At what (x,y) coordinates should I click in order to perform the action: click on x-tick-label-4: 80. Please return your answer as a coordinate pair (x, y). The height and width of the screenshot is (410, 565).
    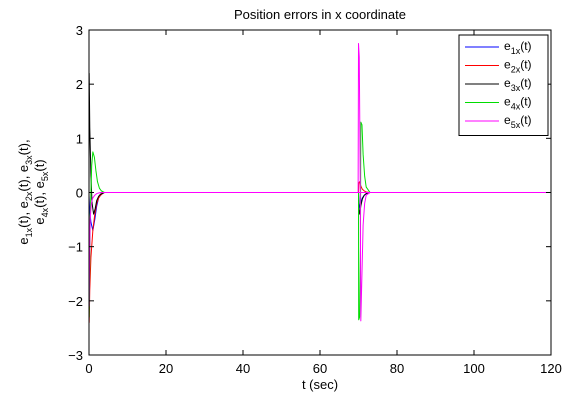
    Looking at the image, I should click on (397, 368).